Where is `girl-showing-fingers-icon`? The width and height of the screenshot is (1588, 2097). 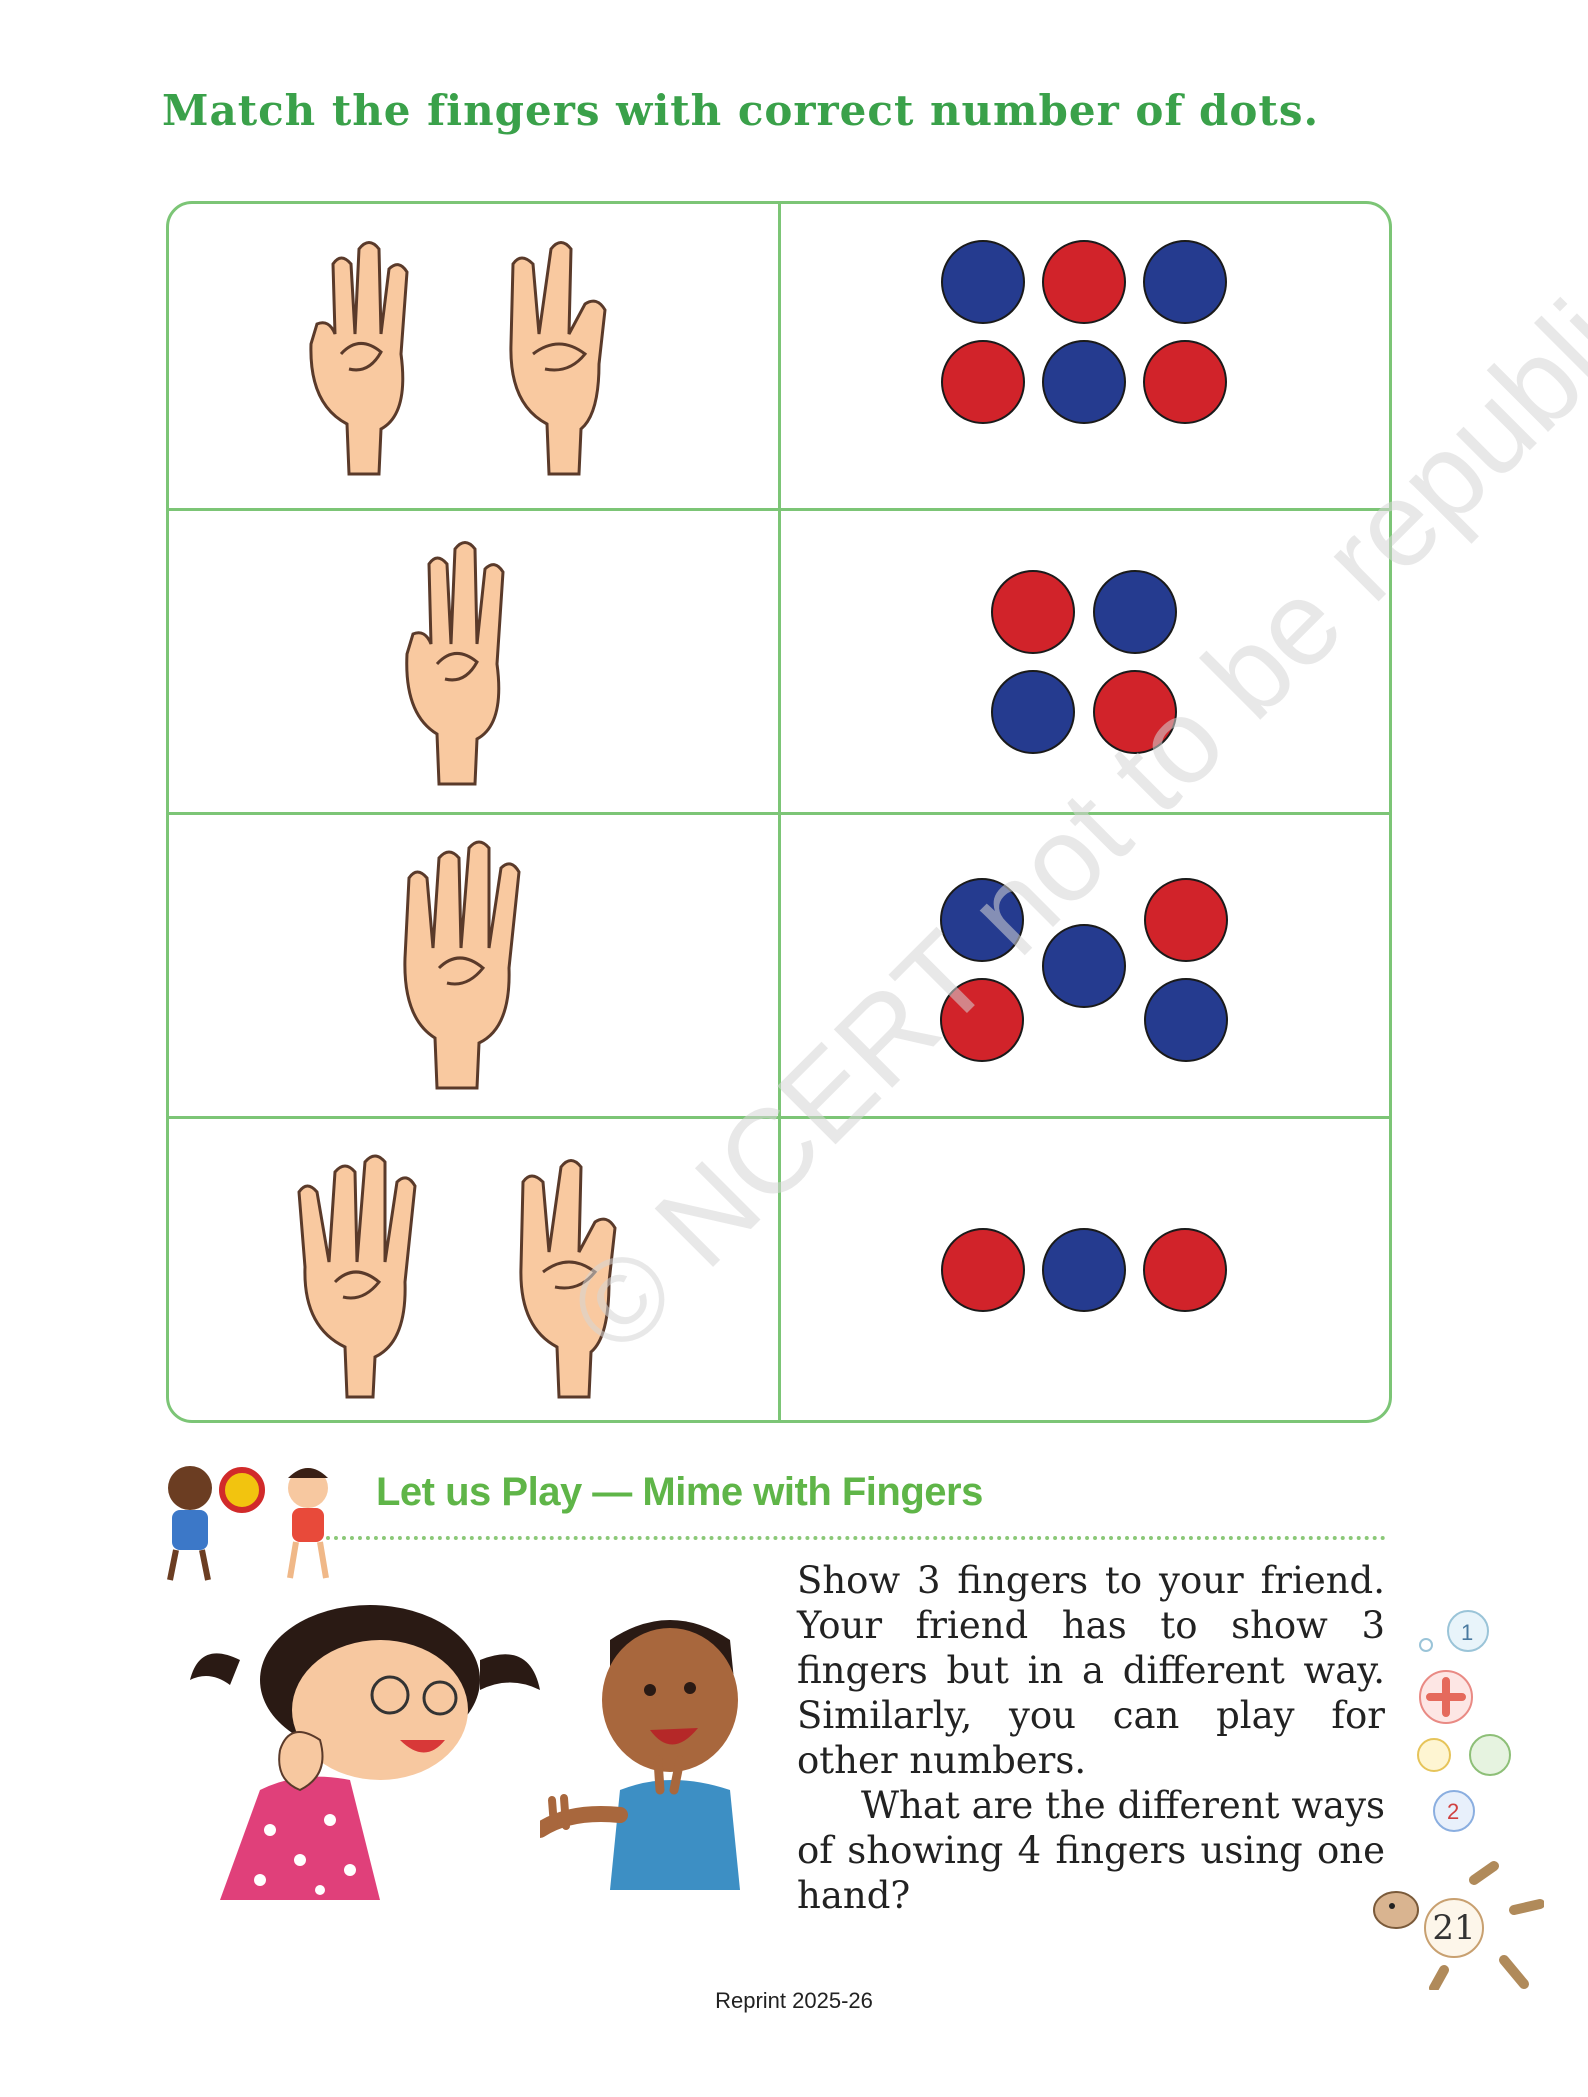 girl-showing-fingers-icon is located at coordinates (365, 1752).